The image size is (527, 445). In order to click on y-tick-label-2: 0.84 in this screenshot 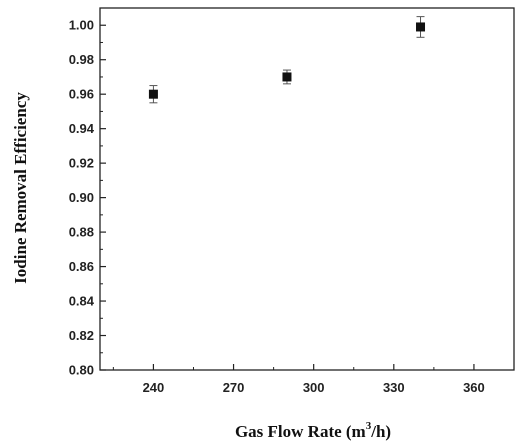, I will do `click(82, 301)`.